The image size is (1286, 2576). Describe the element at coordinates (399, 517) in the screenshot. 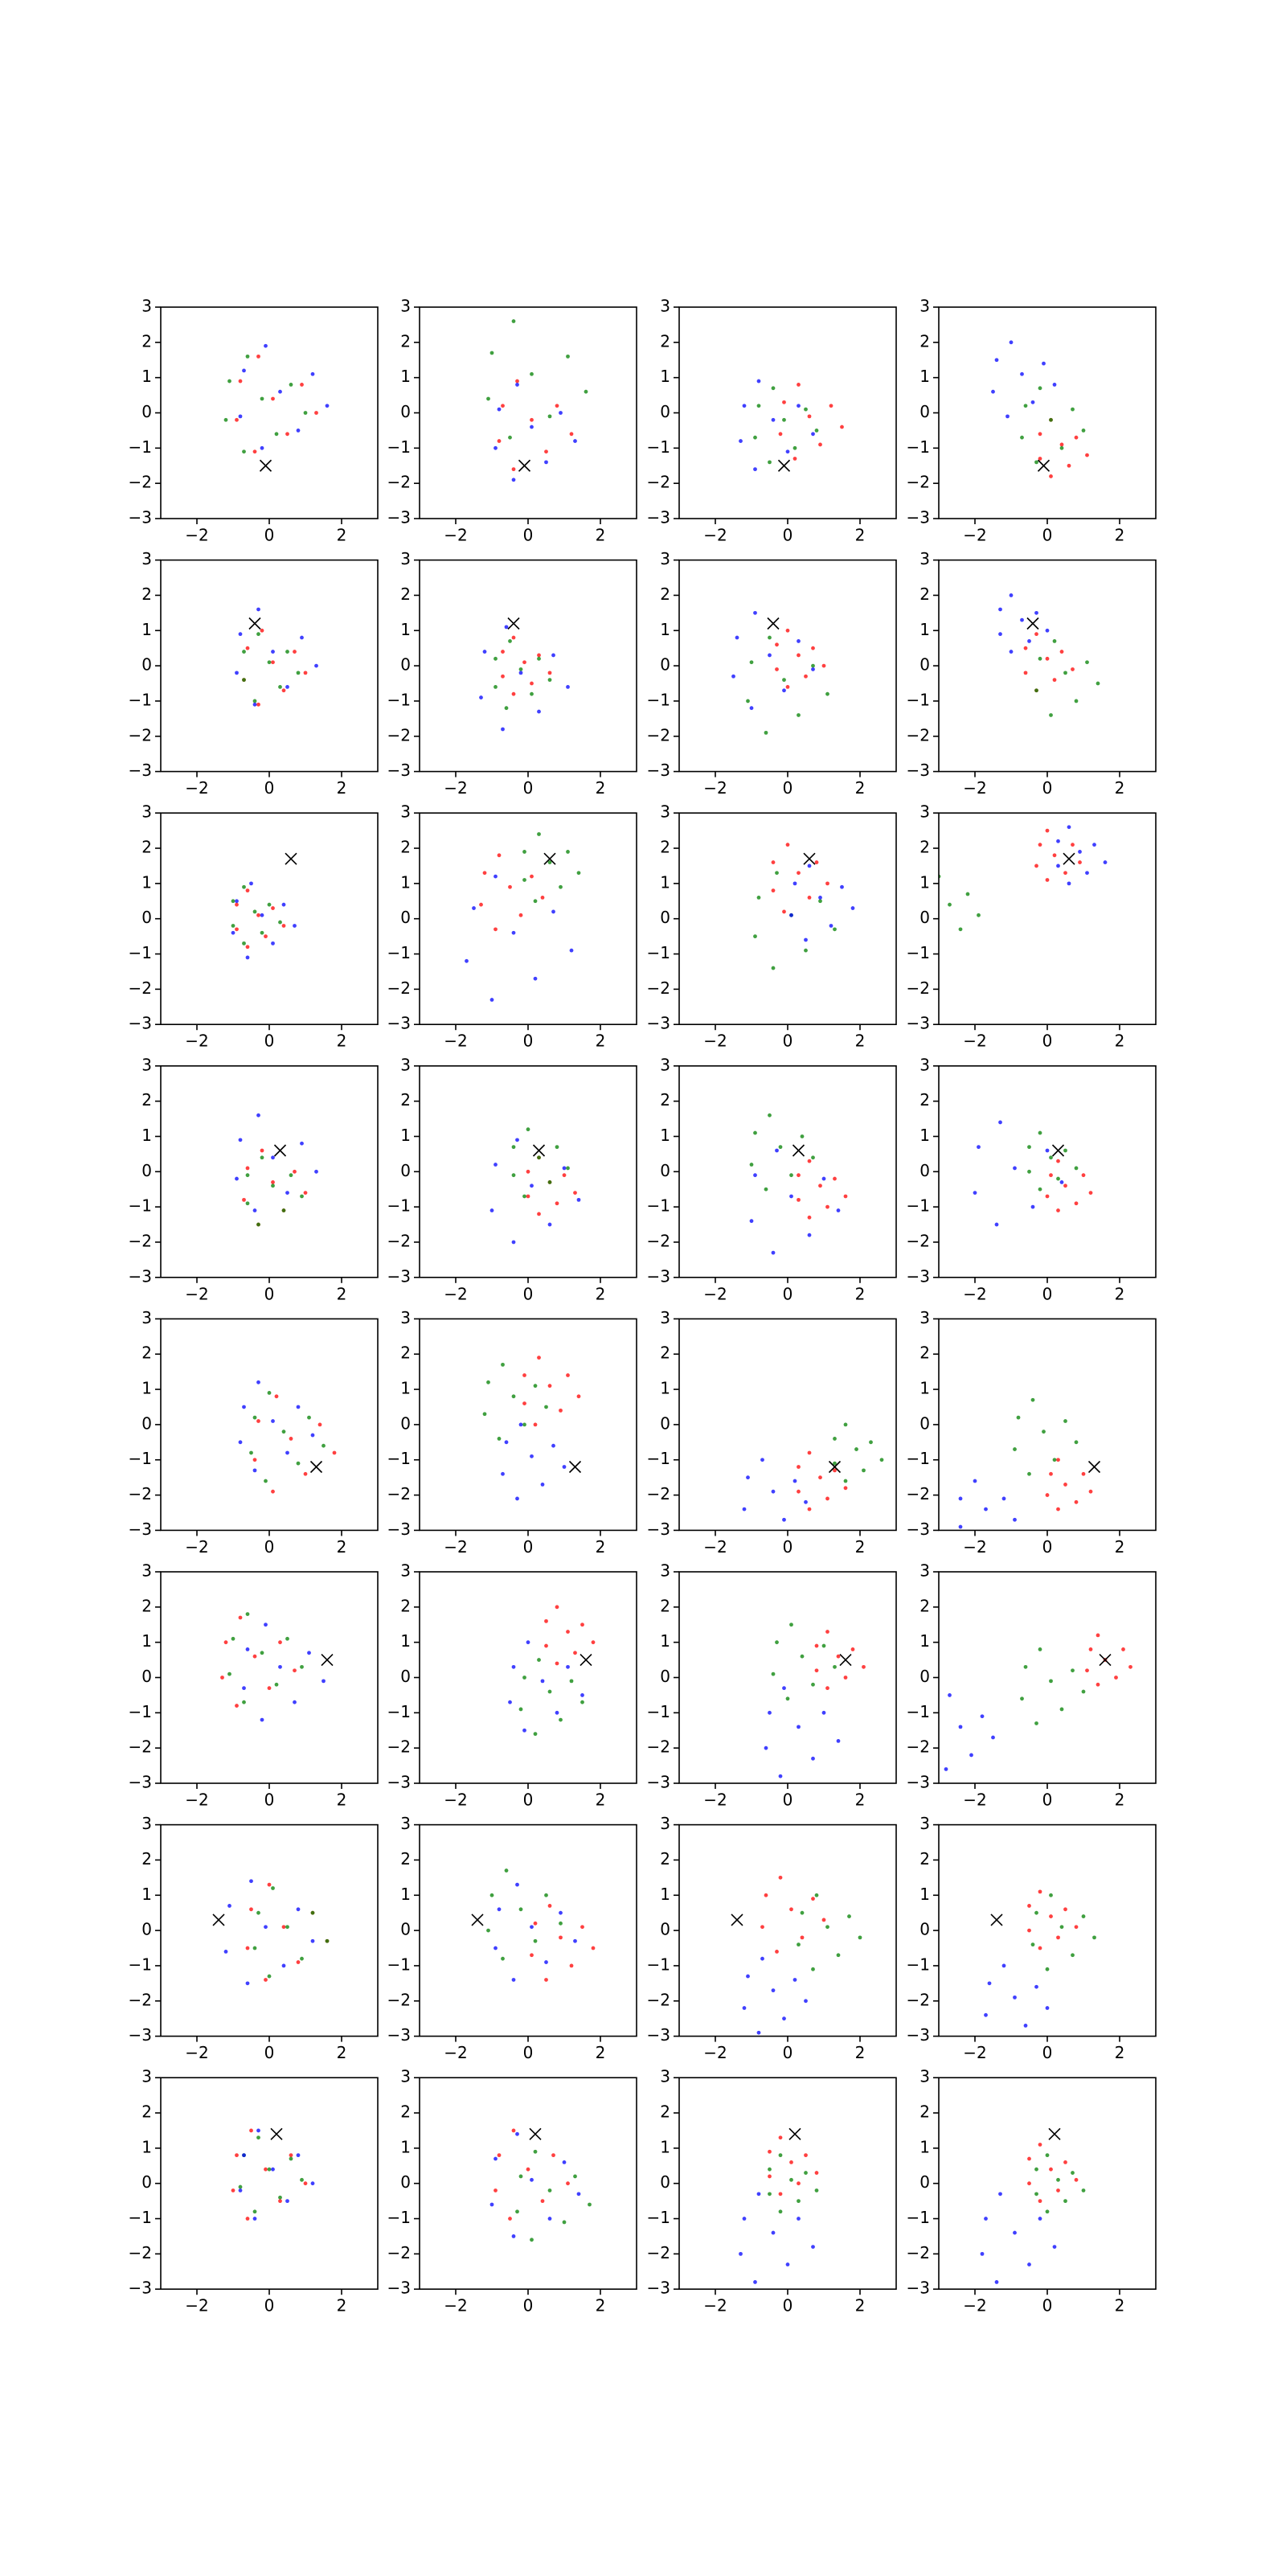

I see `y-tick-label: −3` at that location.